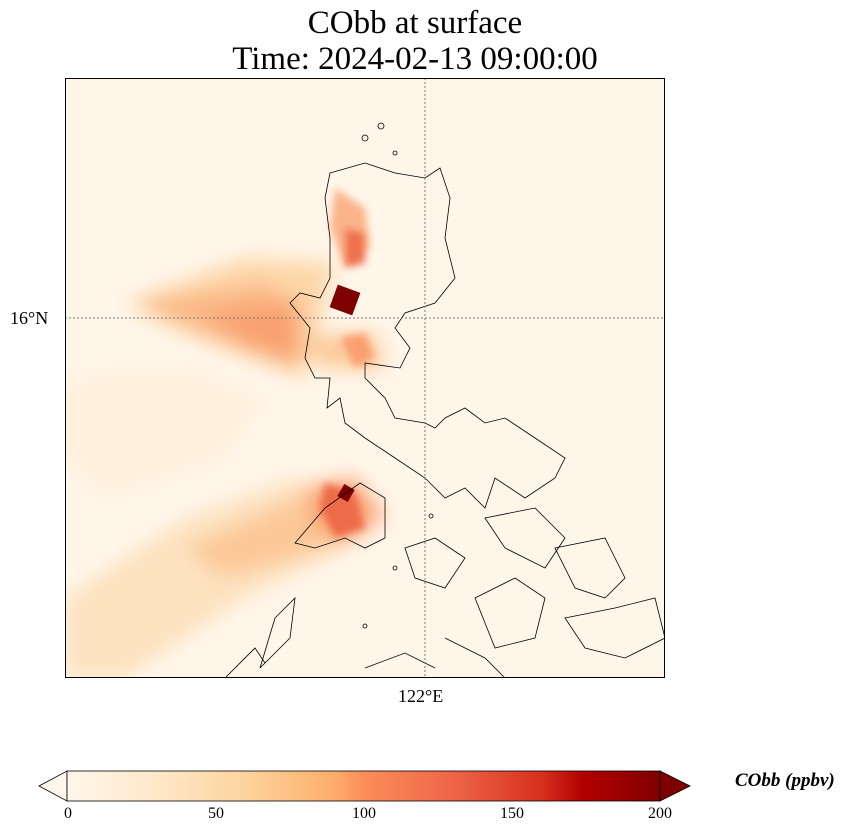 The height and width of the screenshot is (836, 854). I want to click on hotspot-max-north, so click(345, 300).